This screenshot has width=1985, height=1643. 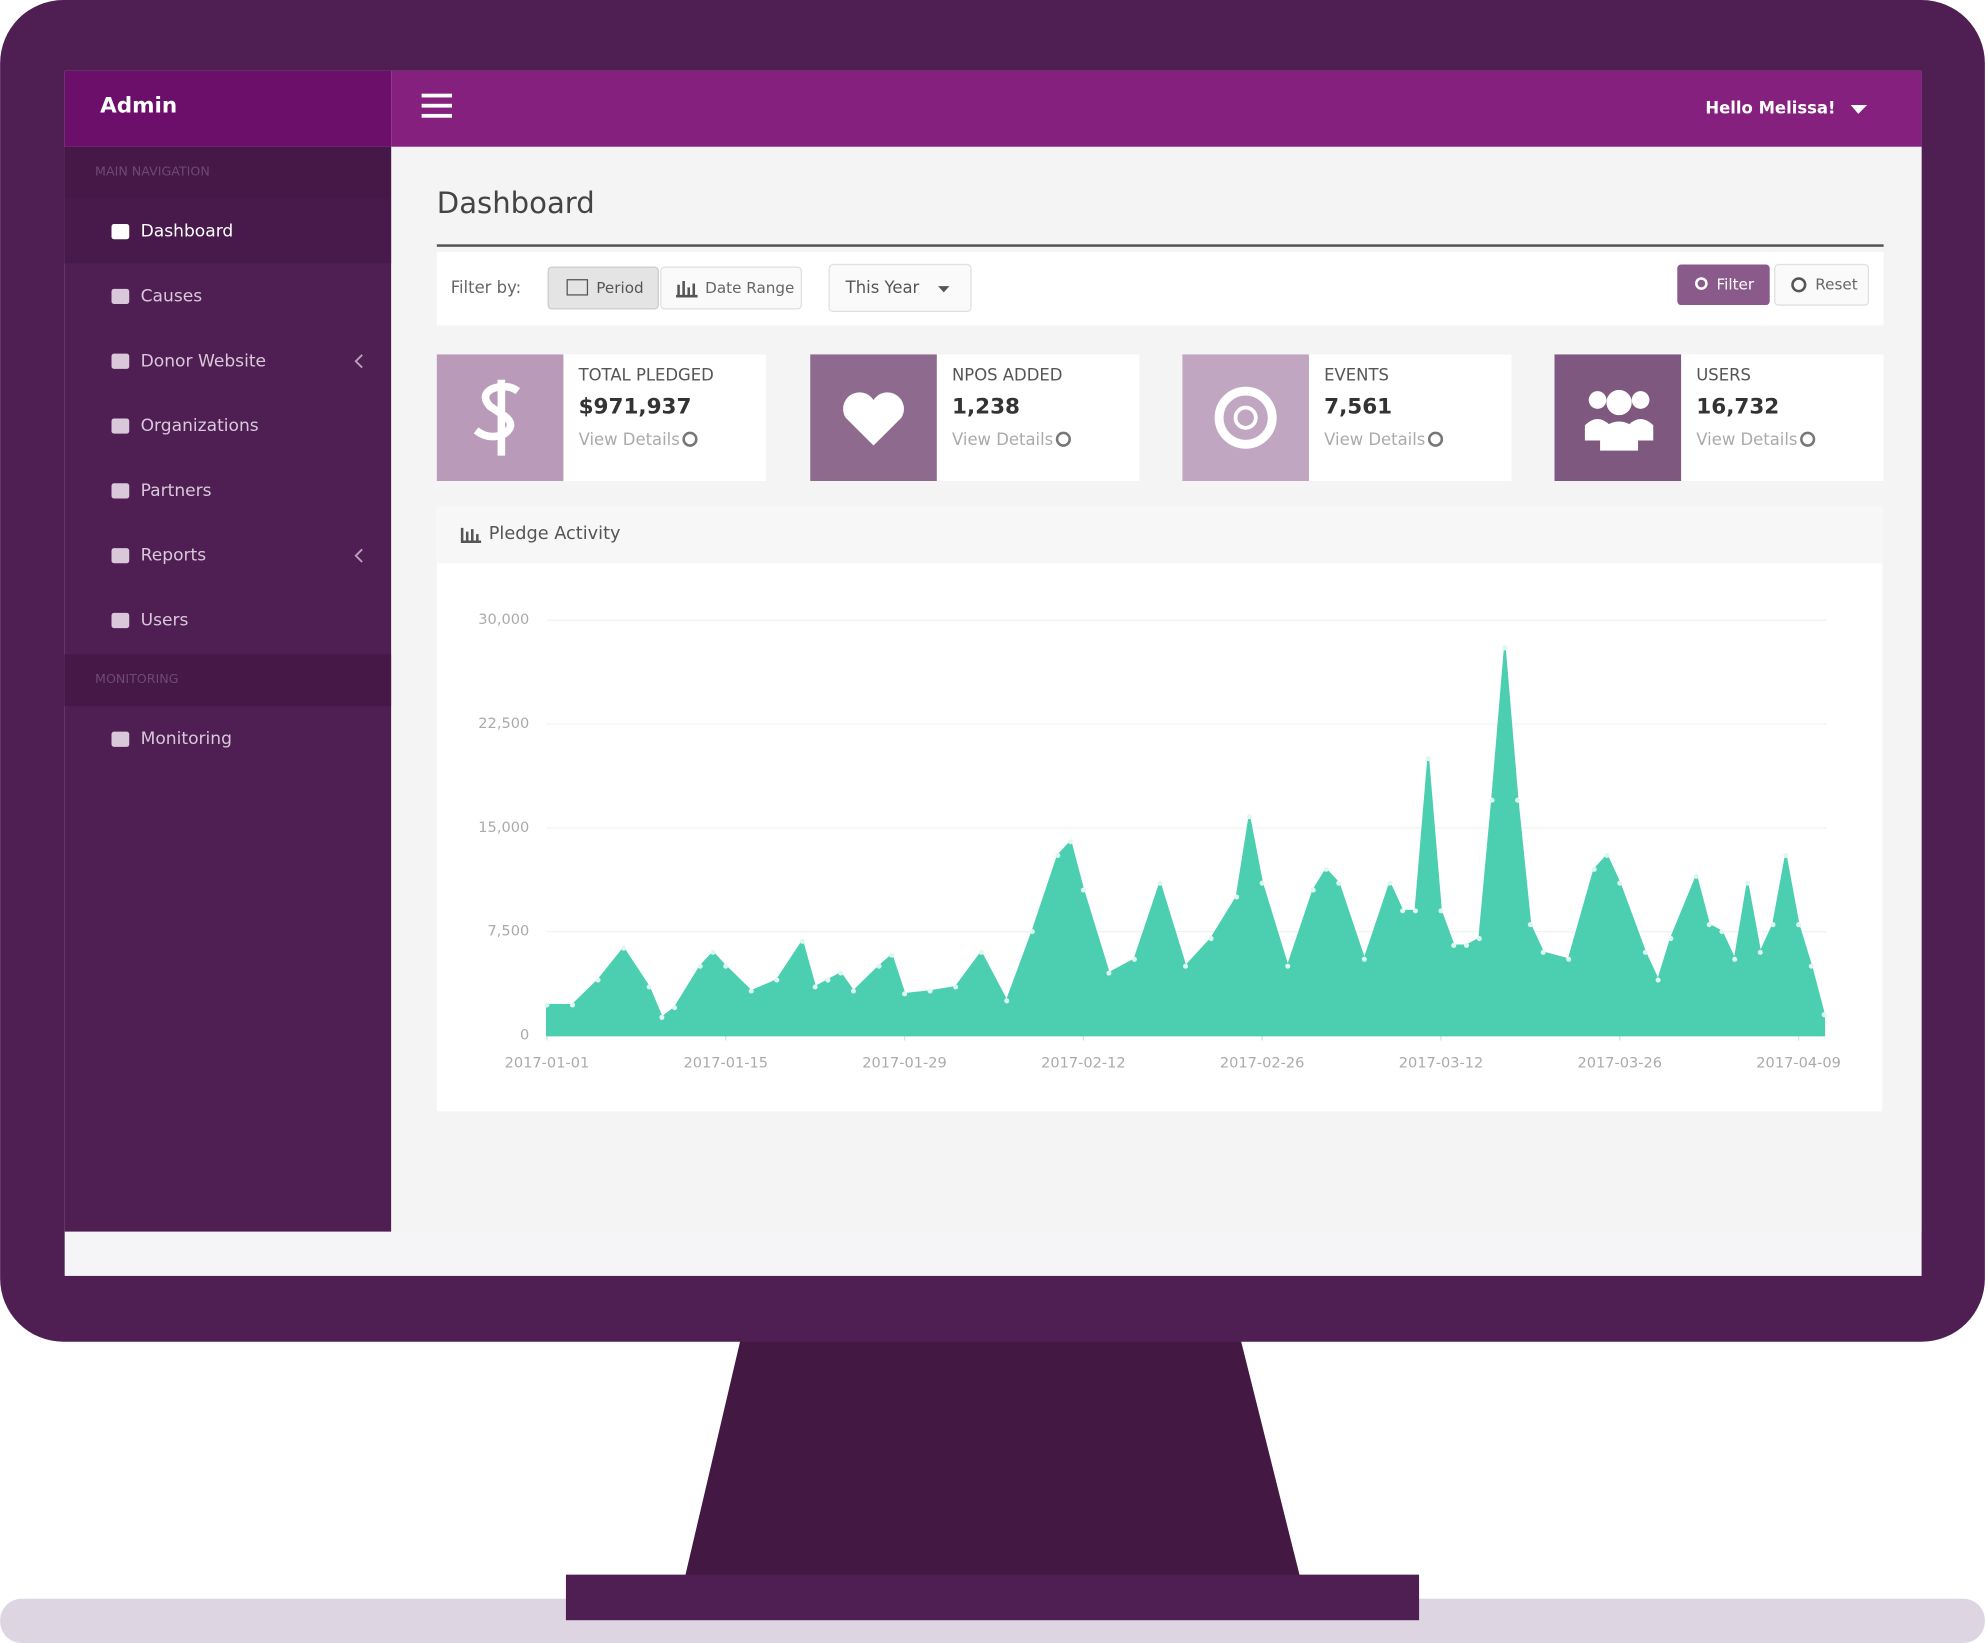 I want to click on section-title: MAIN NAVIGATION, so click(x=152, y=171).